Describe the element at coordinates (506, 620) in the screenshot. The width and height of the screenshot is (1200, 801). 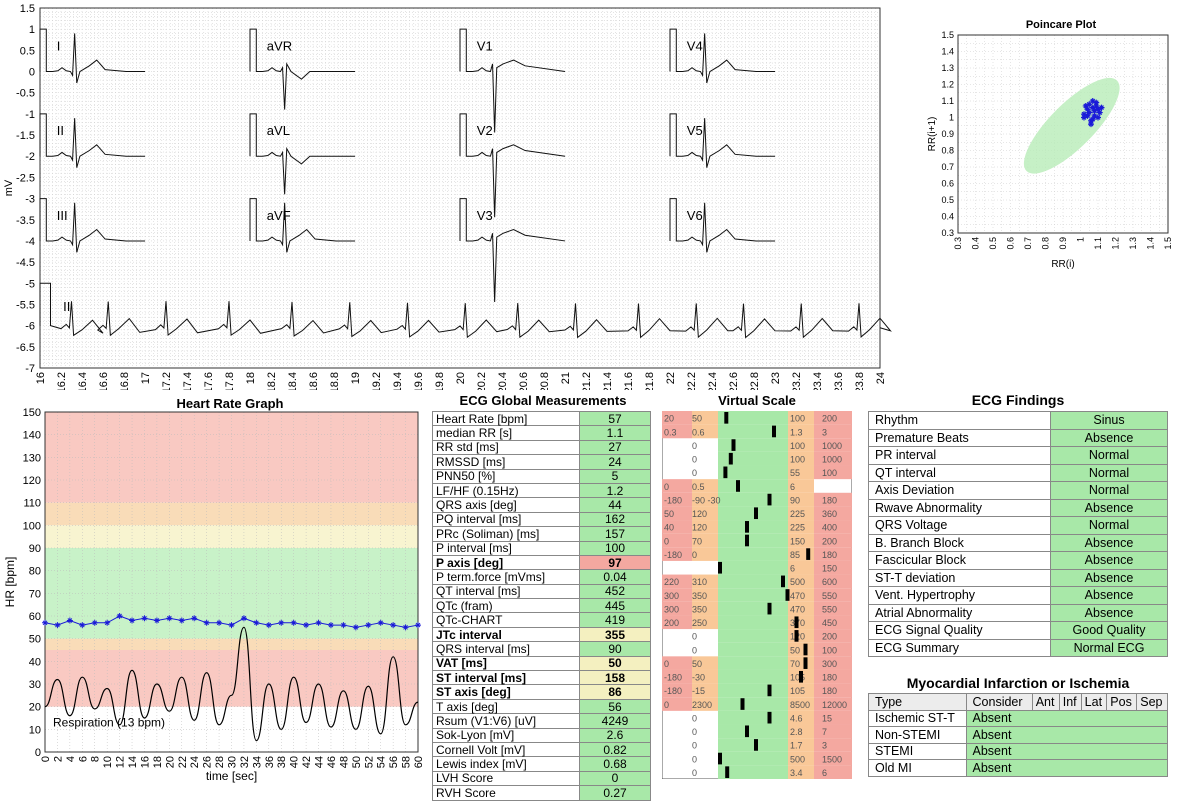
I see `measurement-name: QTc-CHART` at that location.